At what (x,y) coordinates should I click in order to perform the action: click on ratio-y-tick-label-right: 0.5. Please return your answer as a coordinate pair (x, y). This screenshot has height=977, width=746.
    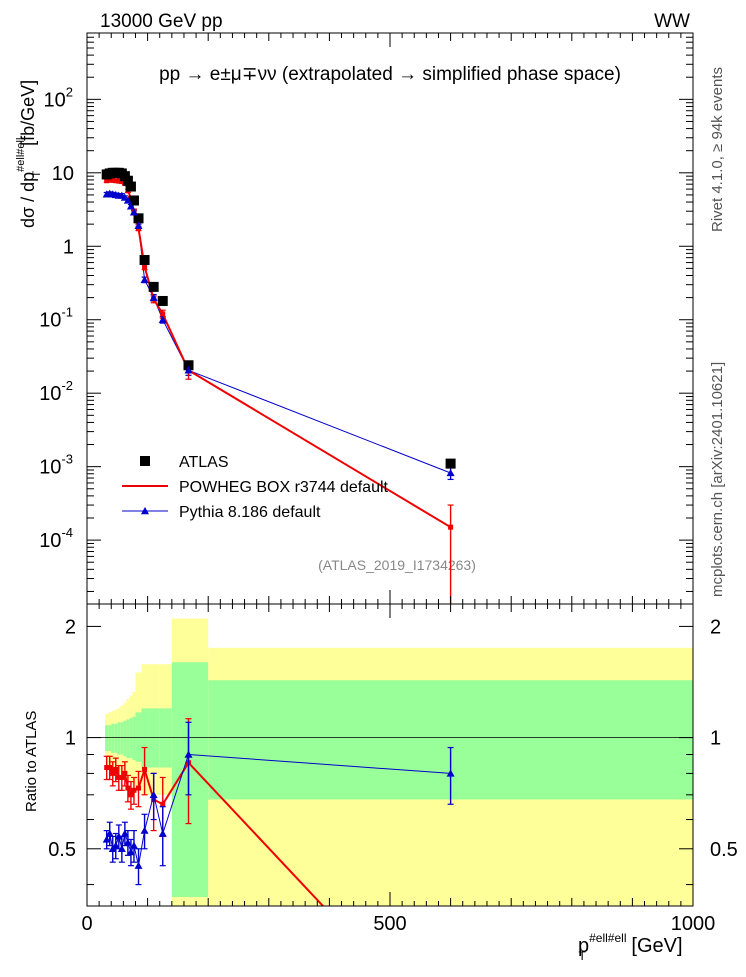
    Looking at the image, I should click on (724, 850).